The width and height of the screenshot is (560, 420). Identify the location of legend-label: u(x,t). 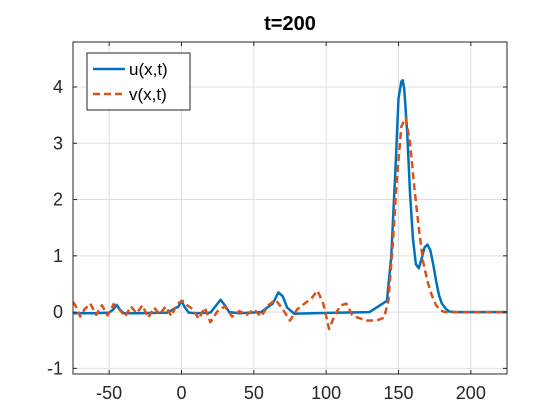
(148, 69).